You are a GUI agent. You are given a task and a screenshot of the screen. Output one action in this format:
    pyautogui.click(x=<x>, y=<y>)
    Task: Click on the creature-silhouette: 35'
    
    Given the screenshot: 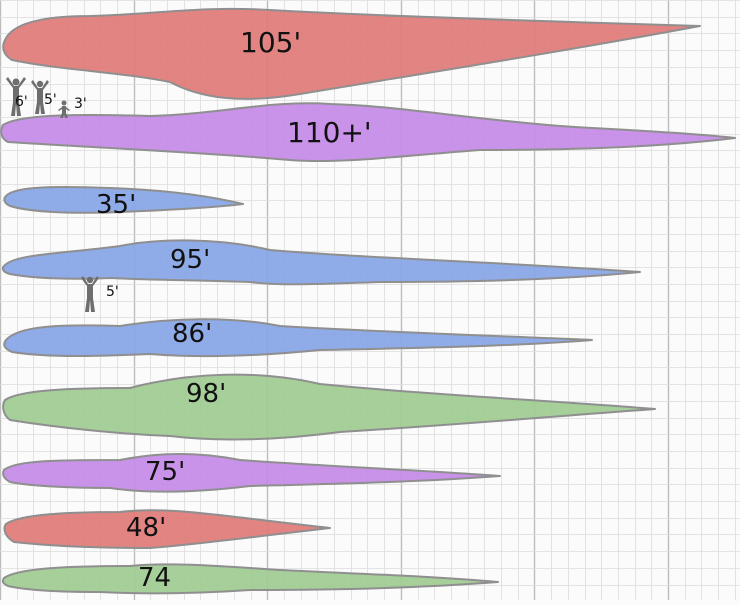 What is the action you would take?
    pyautogui.click(x=123, y=202)
    